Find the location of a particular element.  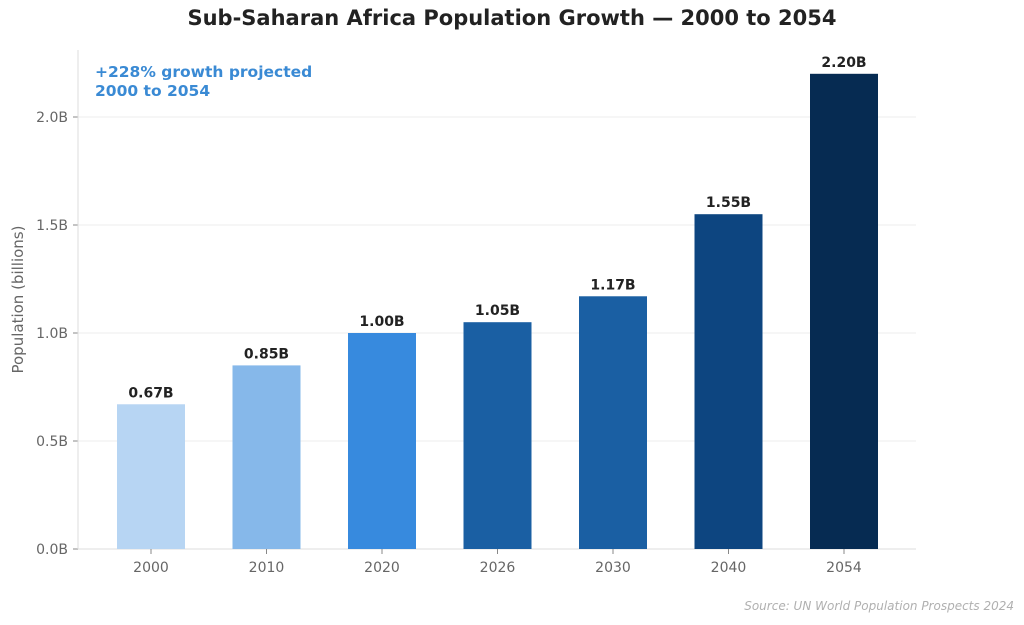

annotation-line-1: +228% growth projected is located at coordinates (204, 72).